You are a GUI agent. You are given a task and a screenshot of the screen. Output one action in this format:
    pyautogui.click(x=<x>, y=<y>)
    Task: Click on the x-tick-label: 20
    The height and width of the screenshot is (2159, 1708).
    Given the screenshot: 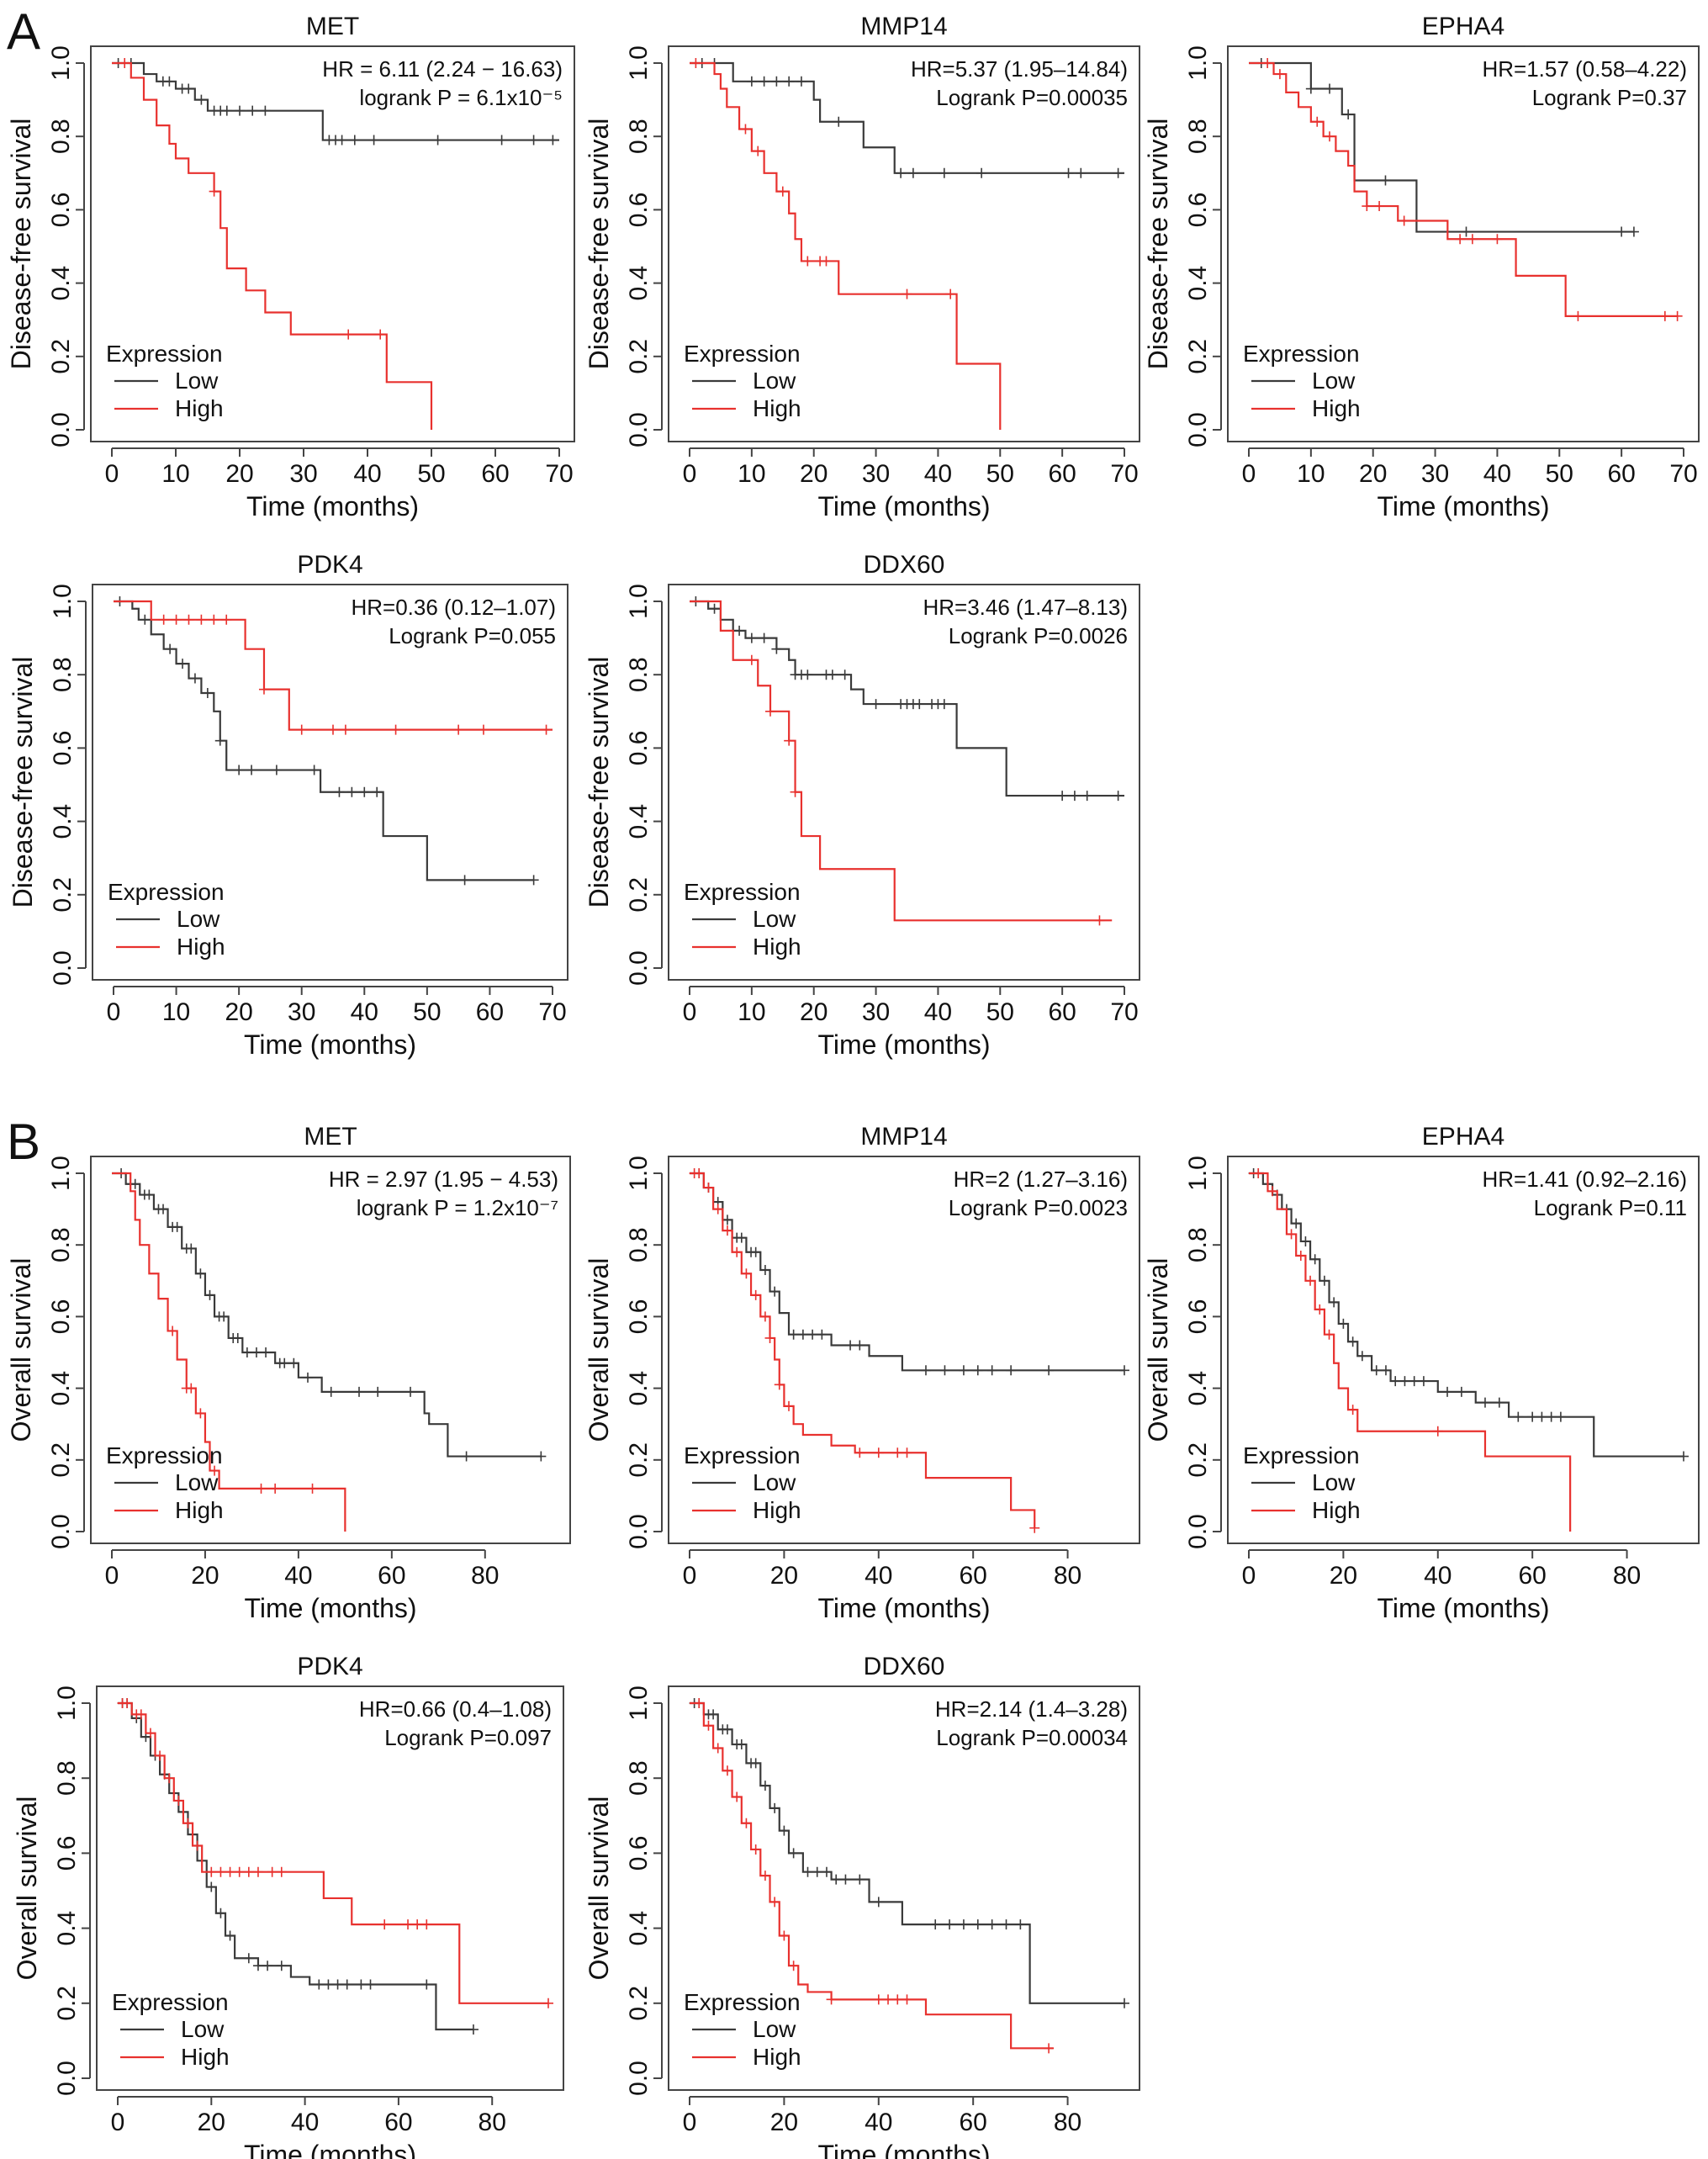 What is the action you would take?
    pyautogui.click(x=814, y=474)
    